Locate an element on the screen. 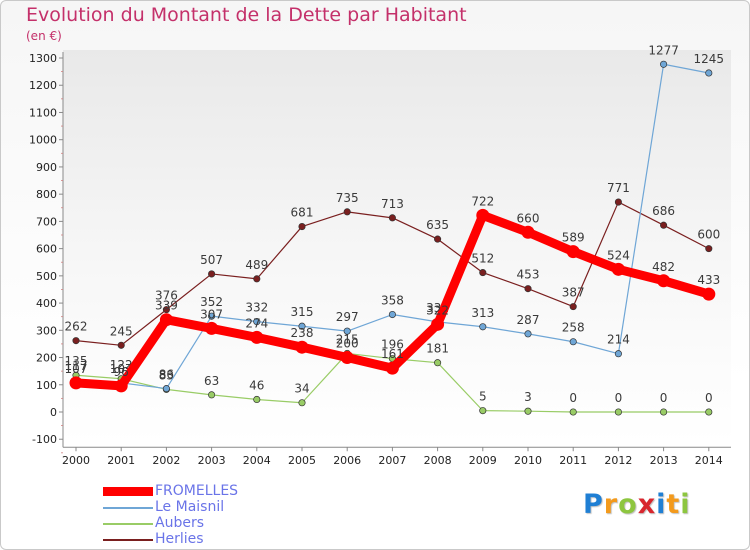 This screenshot has height=550, width=750. data-label-aubers: 34 is located at coordinates (301, 389).